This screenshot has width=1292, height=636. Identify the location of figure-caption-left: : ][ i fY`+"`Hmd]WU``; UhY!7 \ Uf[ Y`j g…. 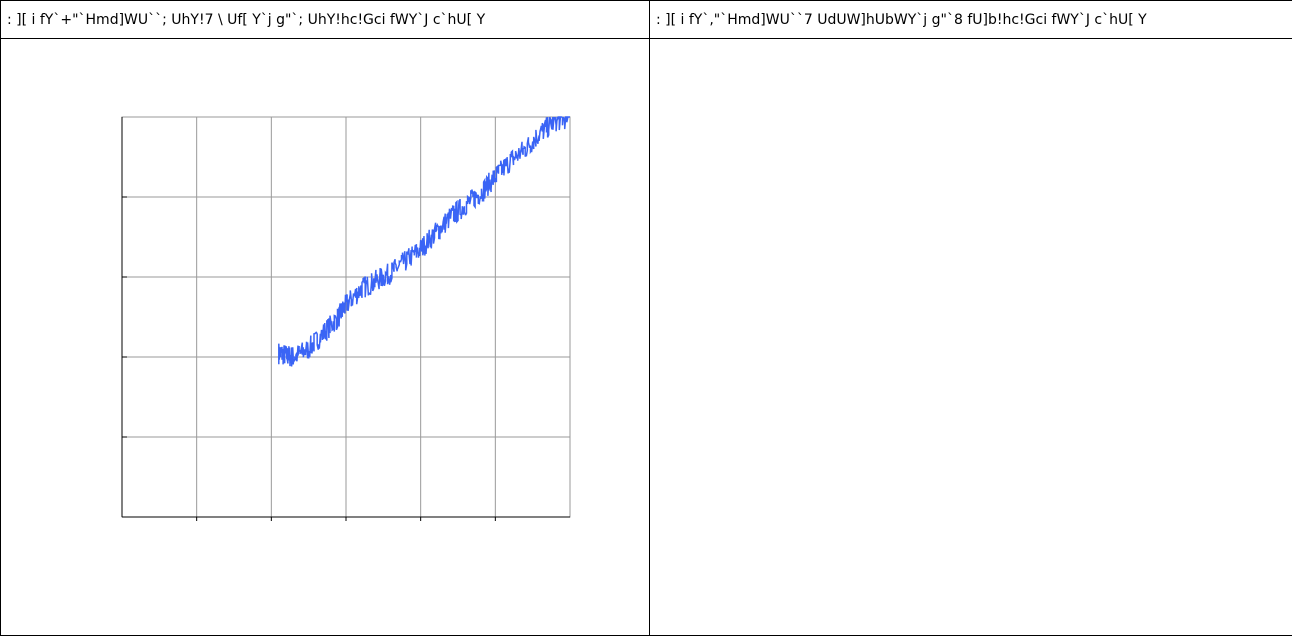
(325, 19).